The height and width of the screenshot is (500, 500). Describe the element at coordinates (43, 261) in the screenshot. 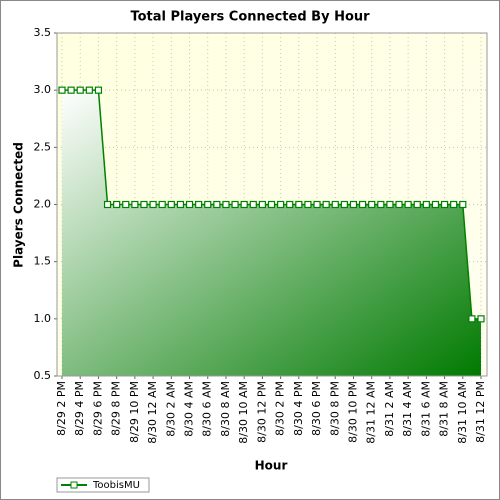

I see `y-tick-label: 1.5` at that location.